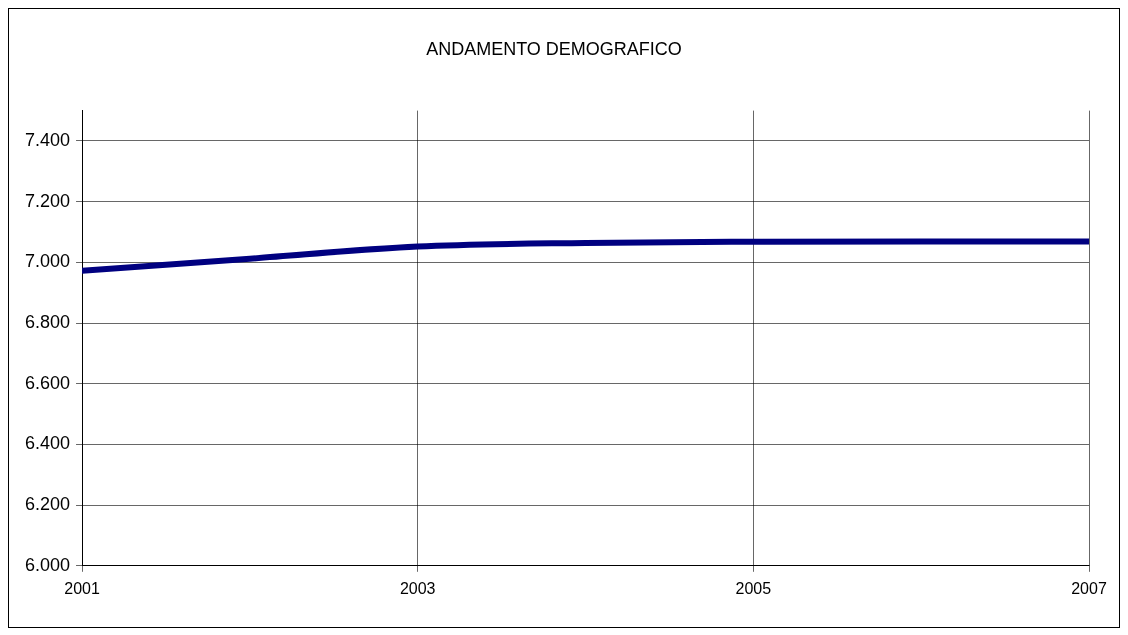 Image resolution: width=1128 pixels, height=635 pixels. What do you see at coordinates (753, 588) in the screenshot?
I see `x-tick-label: 2005` at bounding box center [753, 588].